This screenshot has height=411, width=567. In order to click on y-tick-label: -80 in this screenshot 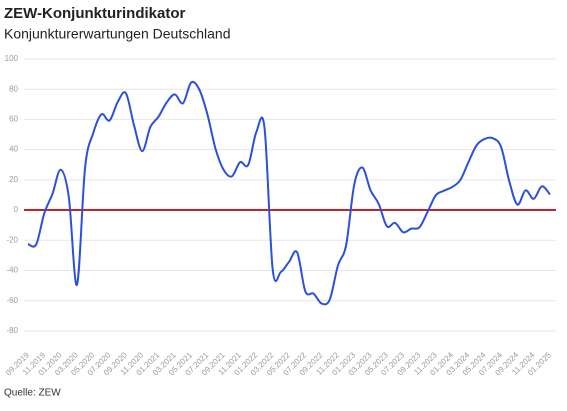, I will do `click(12, 330)`.